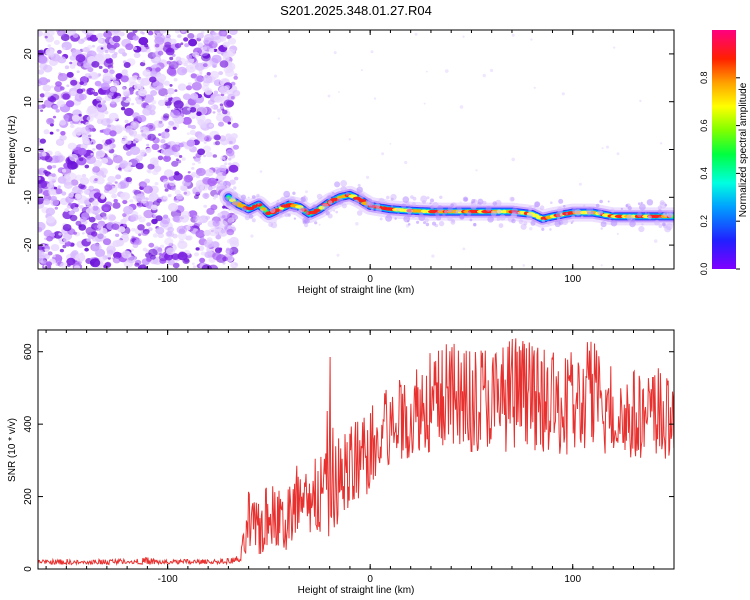 The image size is (750, 600). What do you see at coordinates (356, 10) in the screenshot?
I see `figure-title: S201.2025.348.01.27.R04` at bounding box center [356, 10].